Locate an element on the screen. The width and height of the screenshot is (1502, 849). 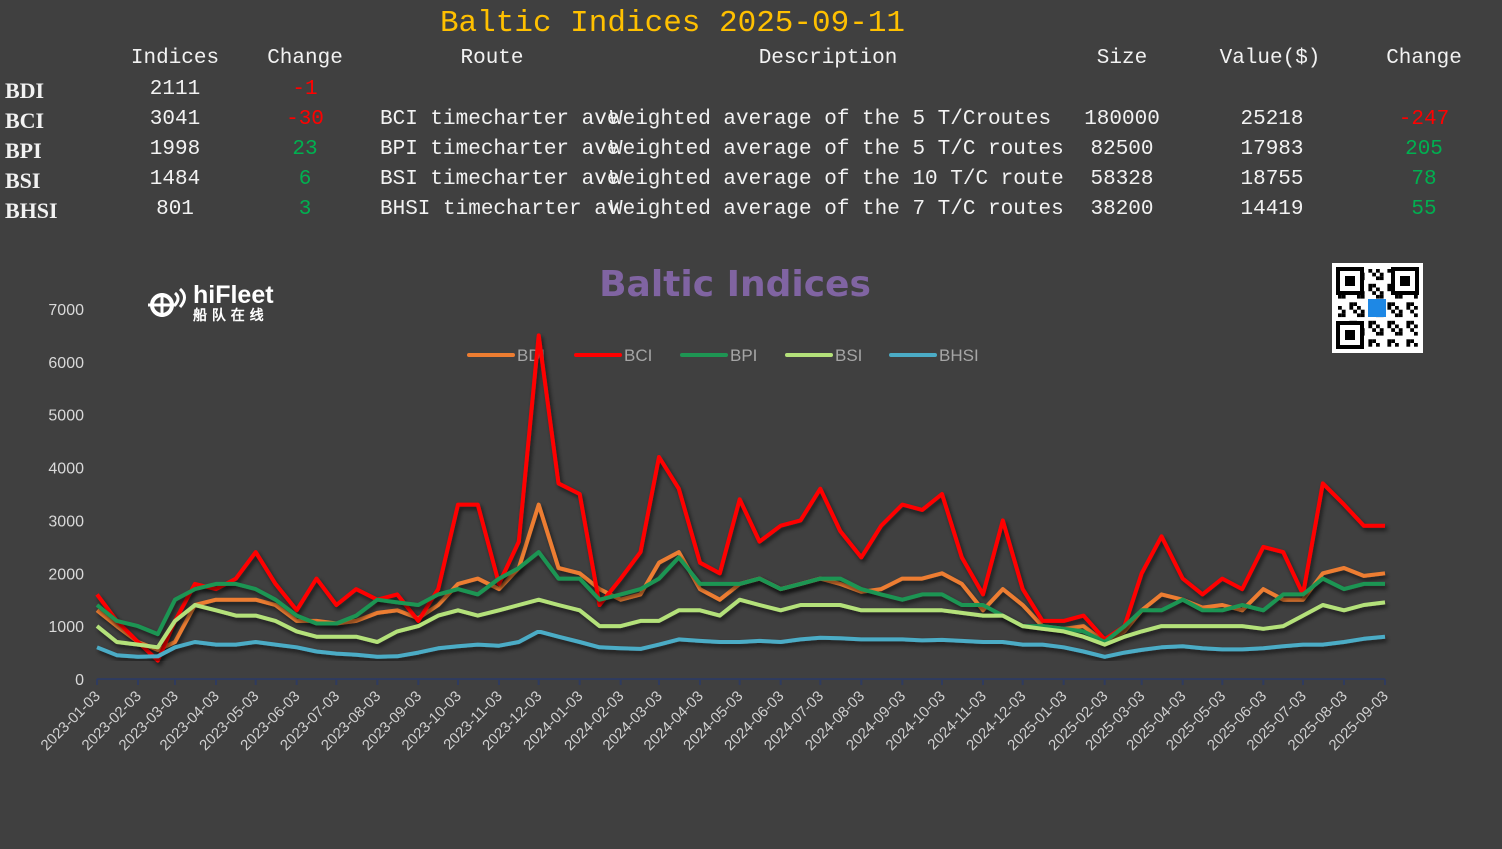
y-tick-label: 2000 is located at coordinates (66, 574).